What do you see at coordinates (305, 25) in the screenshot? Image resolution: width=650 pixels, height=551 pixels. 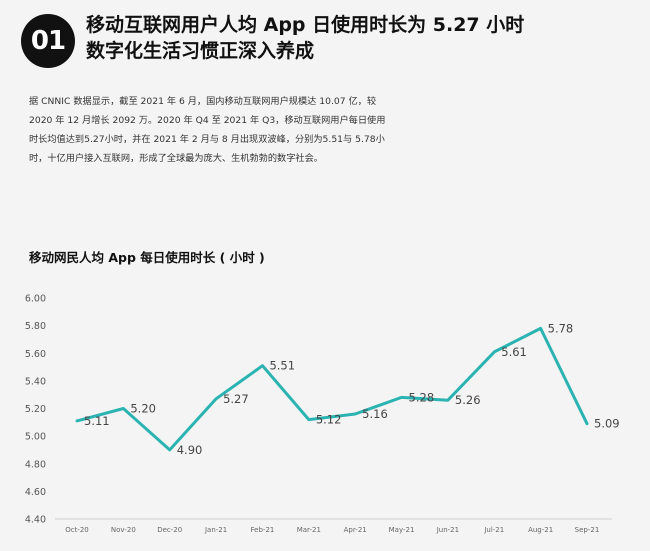 I see `headline-line-1: 移动互联网用户人均 App 日使用时长为 5.27 小时` at bounding box center [305, 25].